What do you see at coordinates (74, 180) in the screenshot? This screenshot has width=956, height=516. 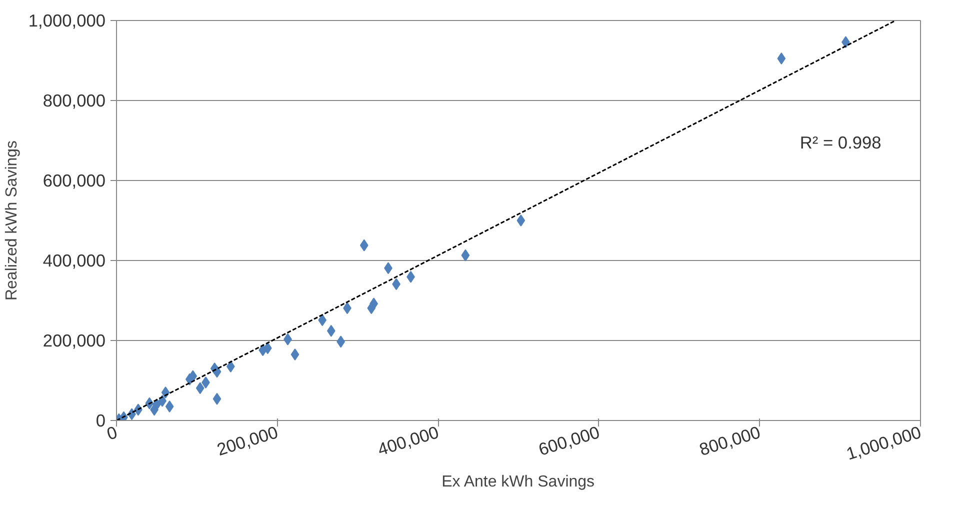 I see `y-tick-label: 600,000` at bounding box center [74, 180].